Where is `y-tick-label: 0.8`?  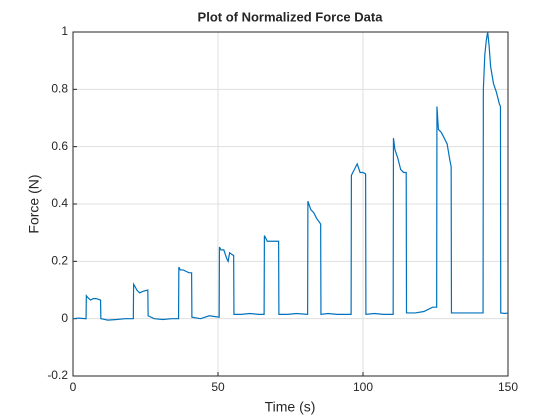 y-tick-label: 0.8 is located at coordinates (59, 89).